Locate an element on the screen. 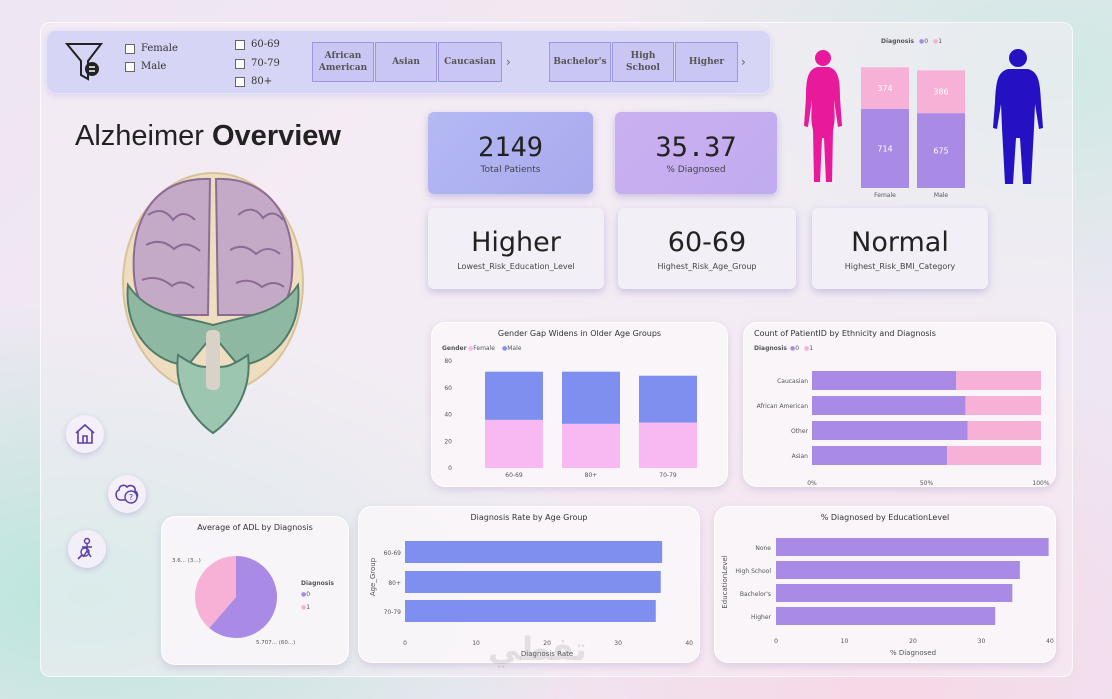  person-search-icon is located at coordinates (84, 548).